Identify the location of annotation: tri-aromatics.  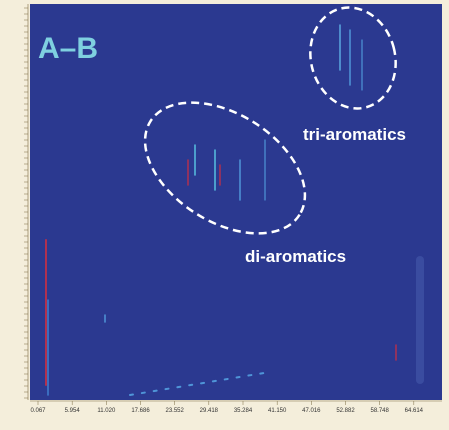
(354, 134).